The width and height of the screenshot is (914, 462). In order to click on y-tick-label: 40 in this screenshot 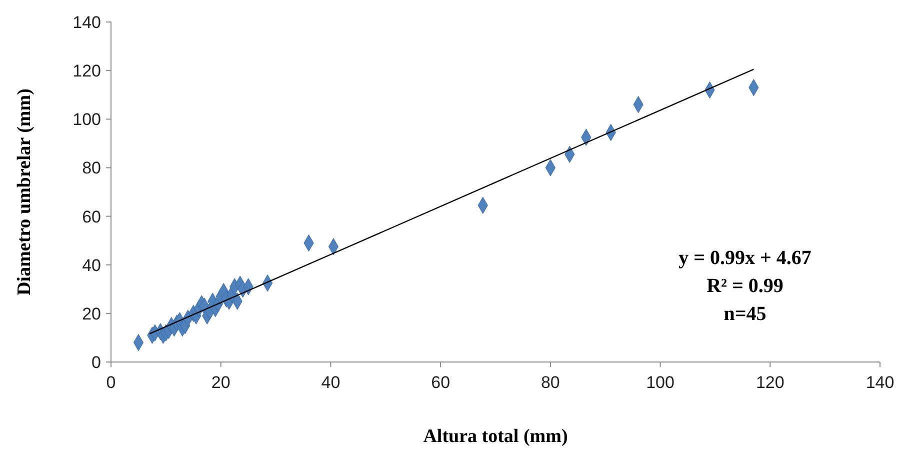, I will do `click(91, 265)`.